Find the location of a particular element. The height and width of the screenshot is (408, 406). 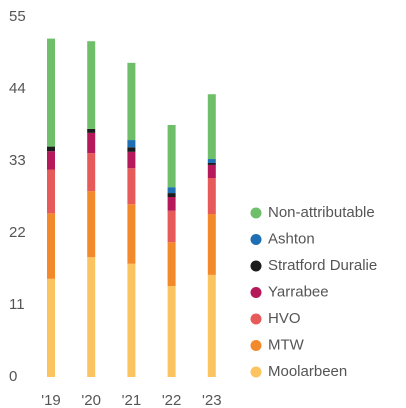

legend-label: Yarrabee is located at coordinates (298, 291).